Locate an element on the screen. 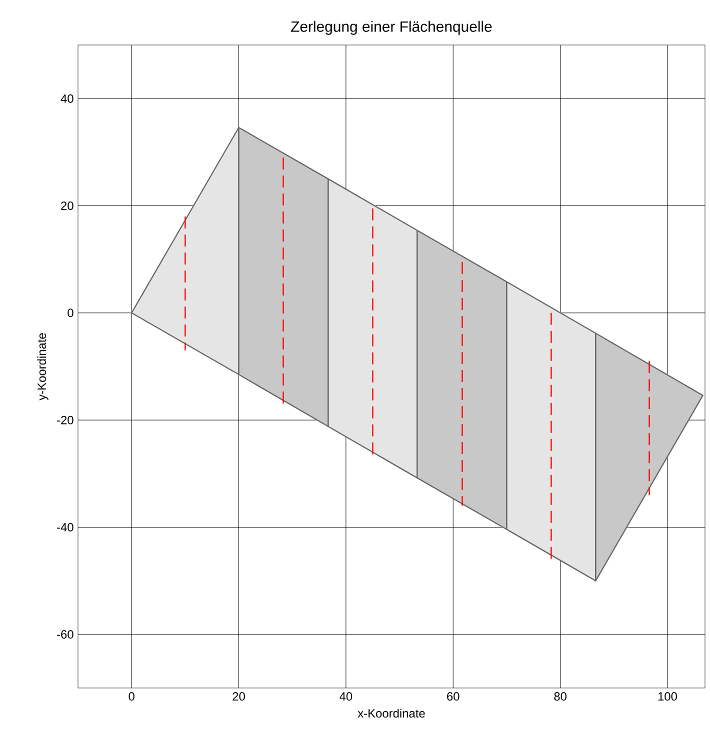 The height and width of the screenshot is (742, 710). y-tick-label: 0 is located at coordinates (71, 313).